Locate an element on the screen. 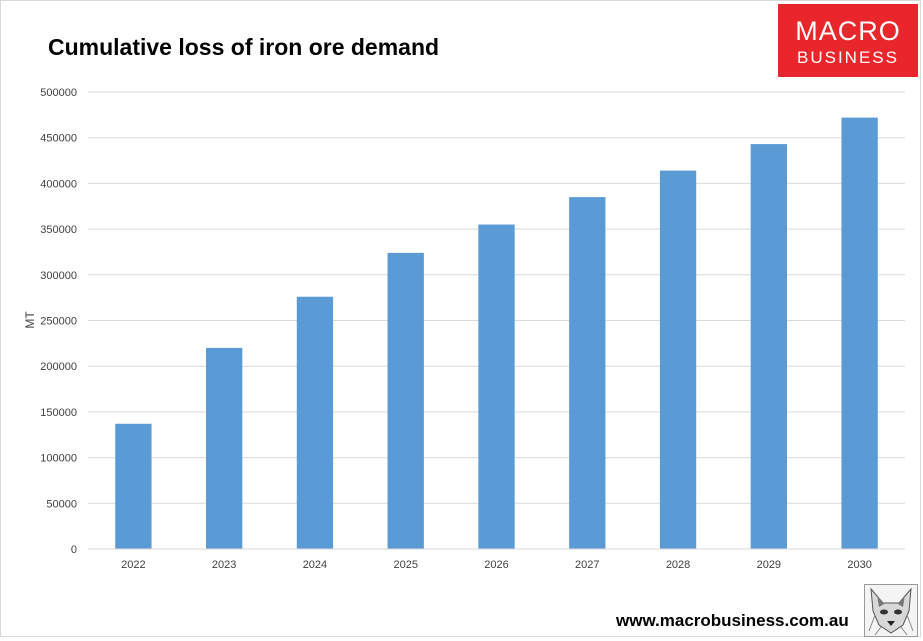 Image resolution: width=923 pixels, height=641 pixels. y-axis-title: MT is located at coordinates (30, 320).